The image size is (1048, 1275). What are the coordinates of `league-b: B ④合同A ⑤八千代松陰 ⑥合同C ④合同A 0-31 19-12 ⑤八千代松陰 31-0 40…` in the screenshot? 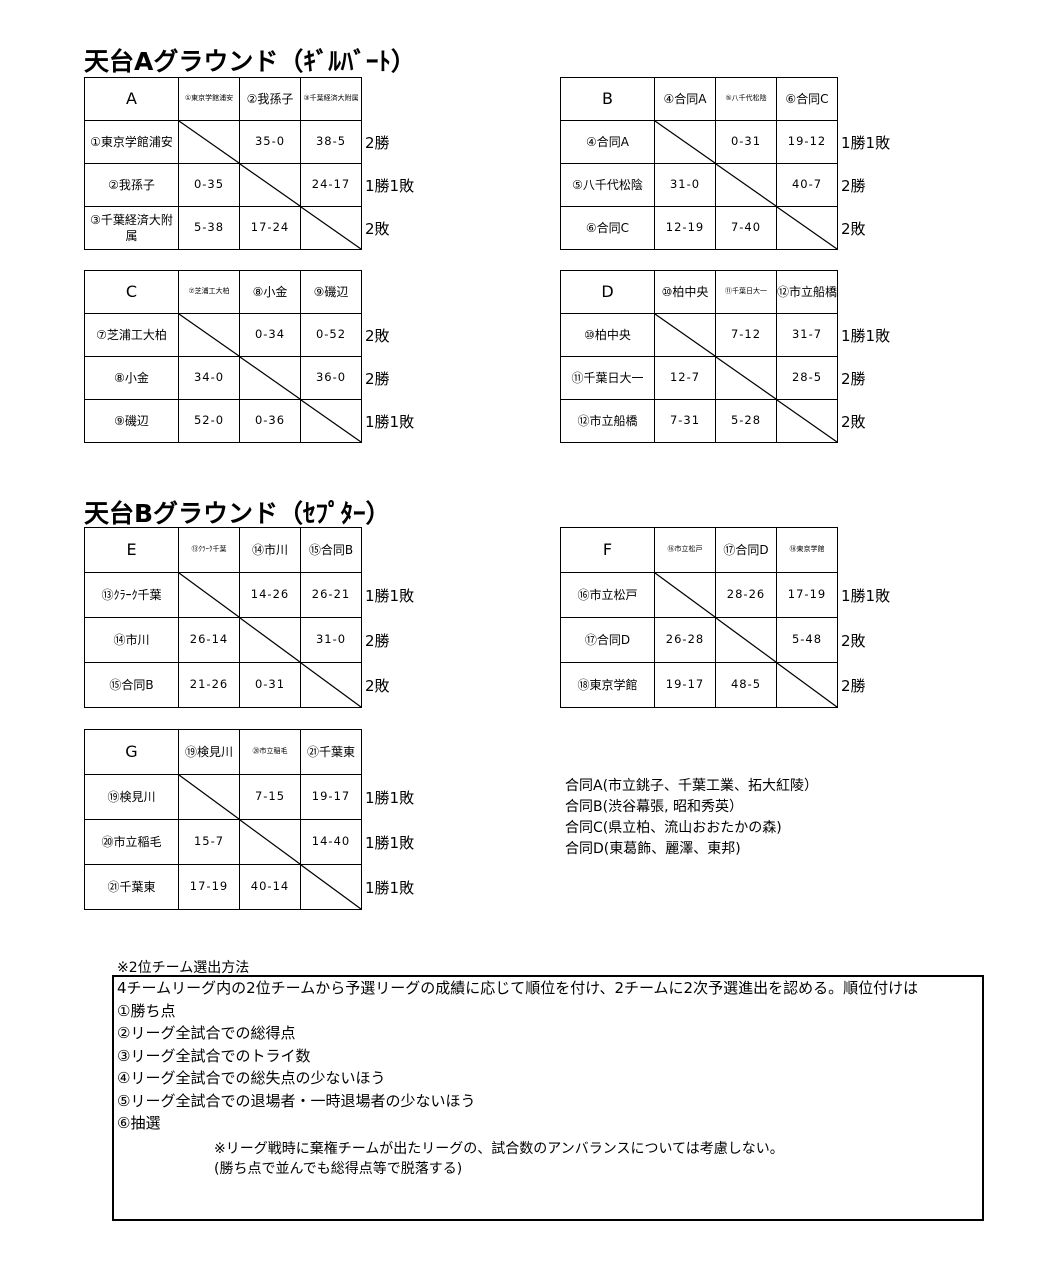 It's located at (699, 163).